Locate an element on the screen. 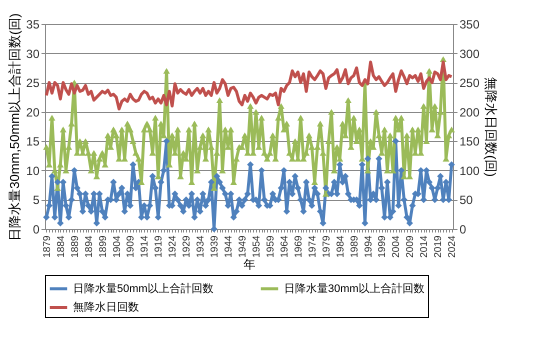 This screenshot has width=540, height=344. legend-label: 日降水量30mm以上合計回数 is located at coordinates (354, 288).